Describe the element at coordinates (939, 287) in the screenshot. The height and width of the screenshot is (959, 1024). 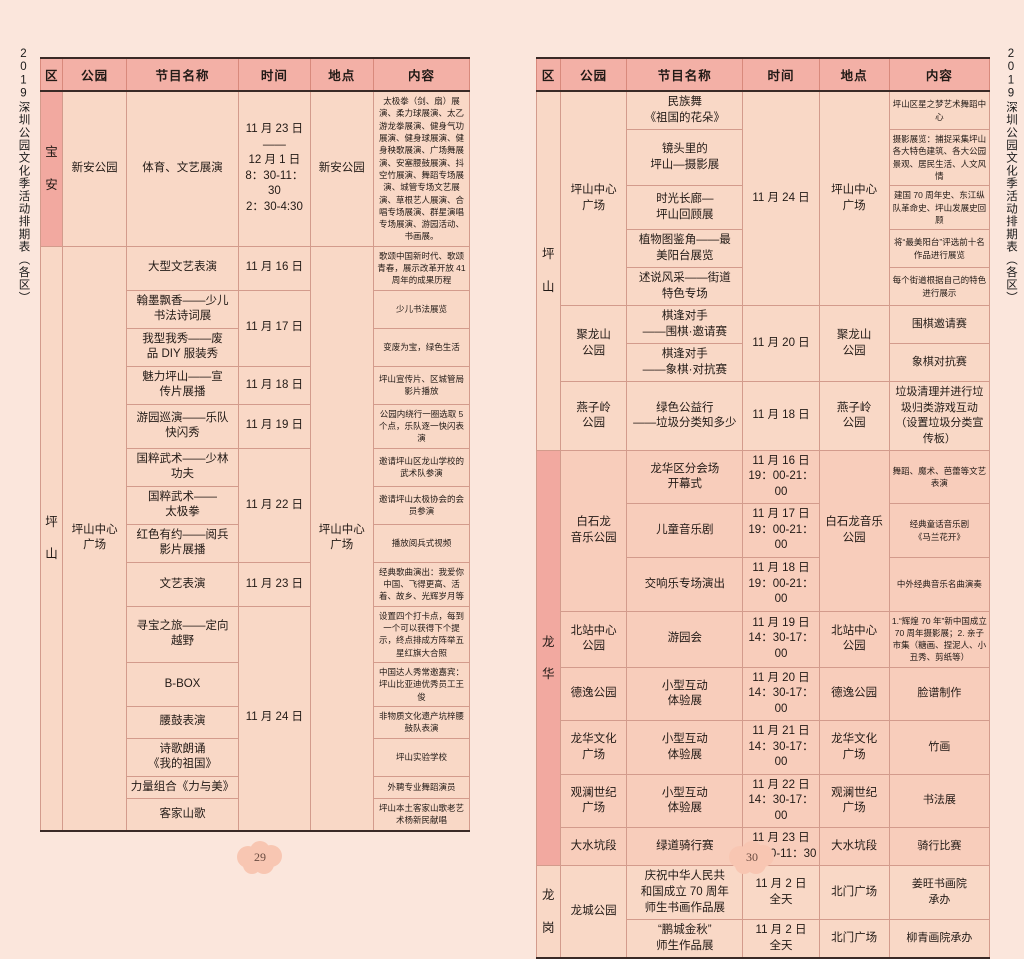
I see `content-cell: 每个街道根据自己的特色进行展示` at that location.